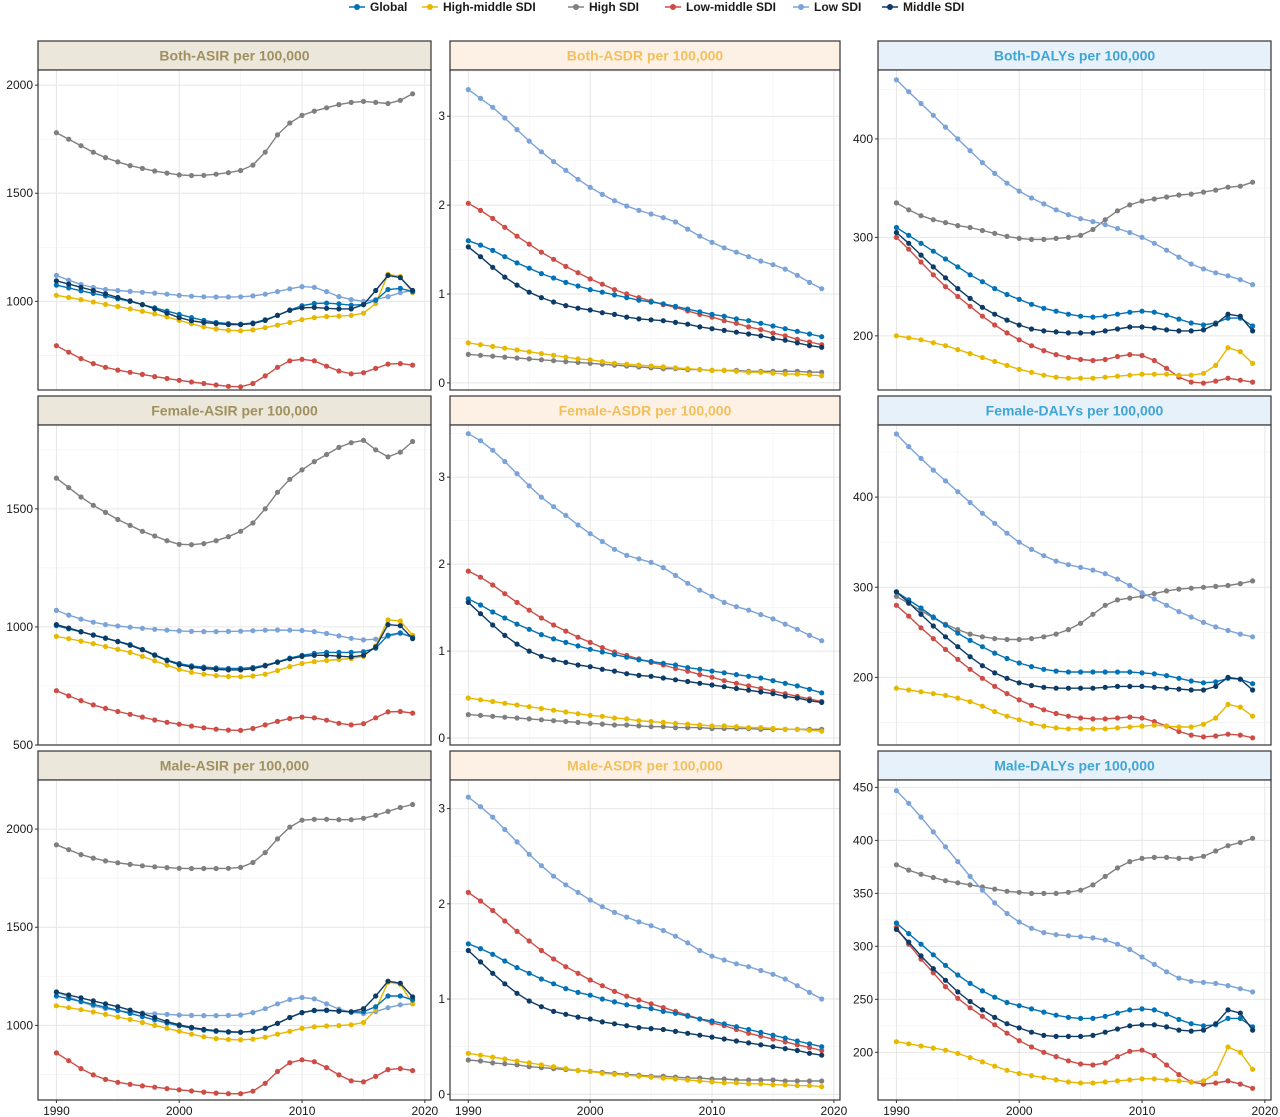 The image size is (1280, 1117). I want to click on x-tick-label: 2020, so click(834, 1110).